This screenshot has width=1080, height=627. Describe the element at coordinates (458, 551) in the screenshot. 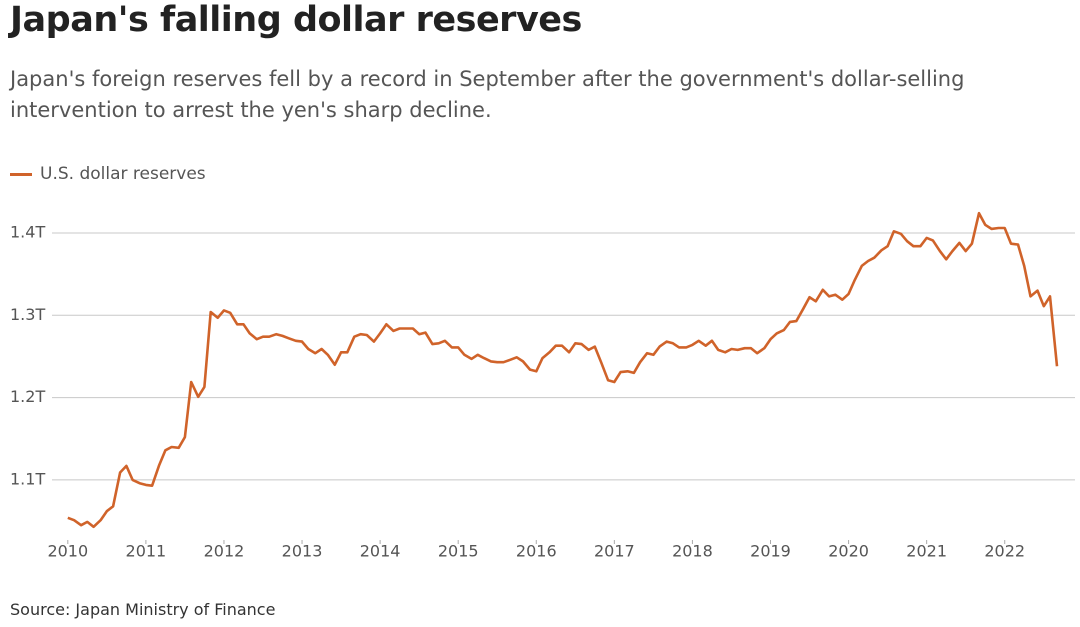

I see `x-tick-label: 2015` at that location.